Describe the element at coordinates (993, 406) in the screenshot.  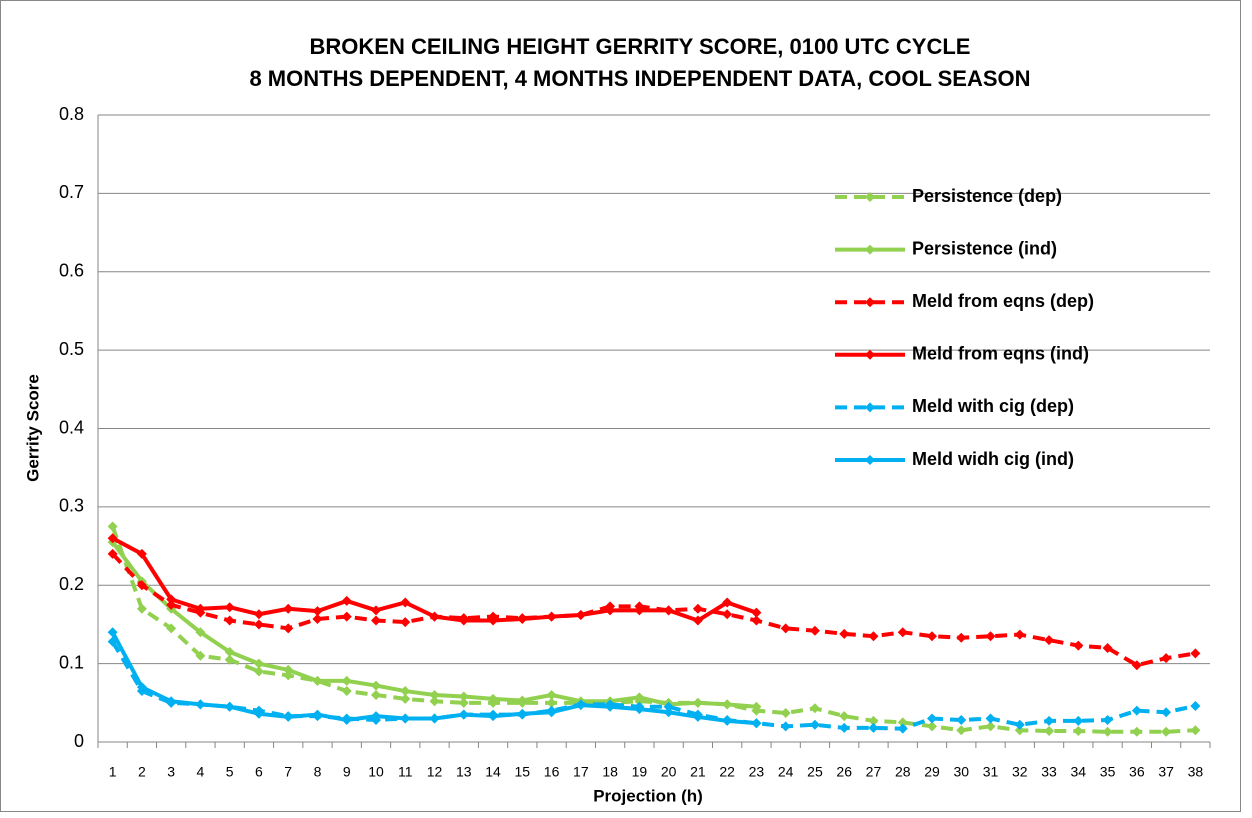
I see `legend-label: Meld with cig (dep)` at that location.